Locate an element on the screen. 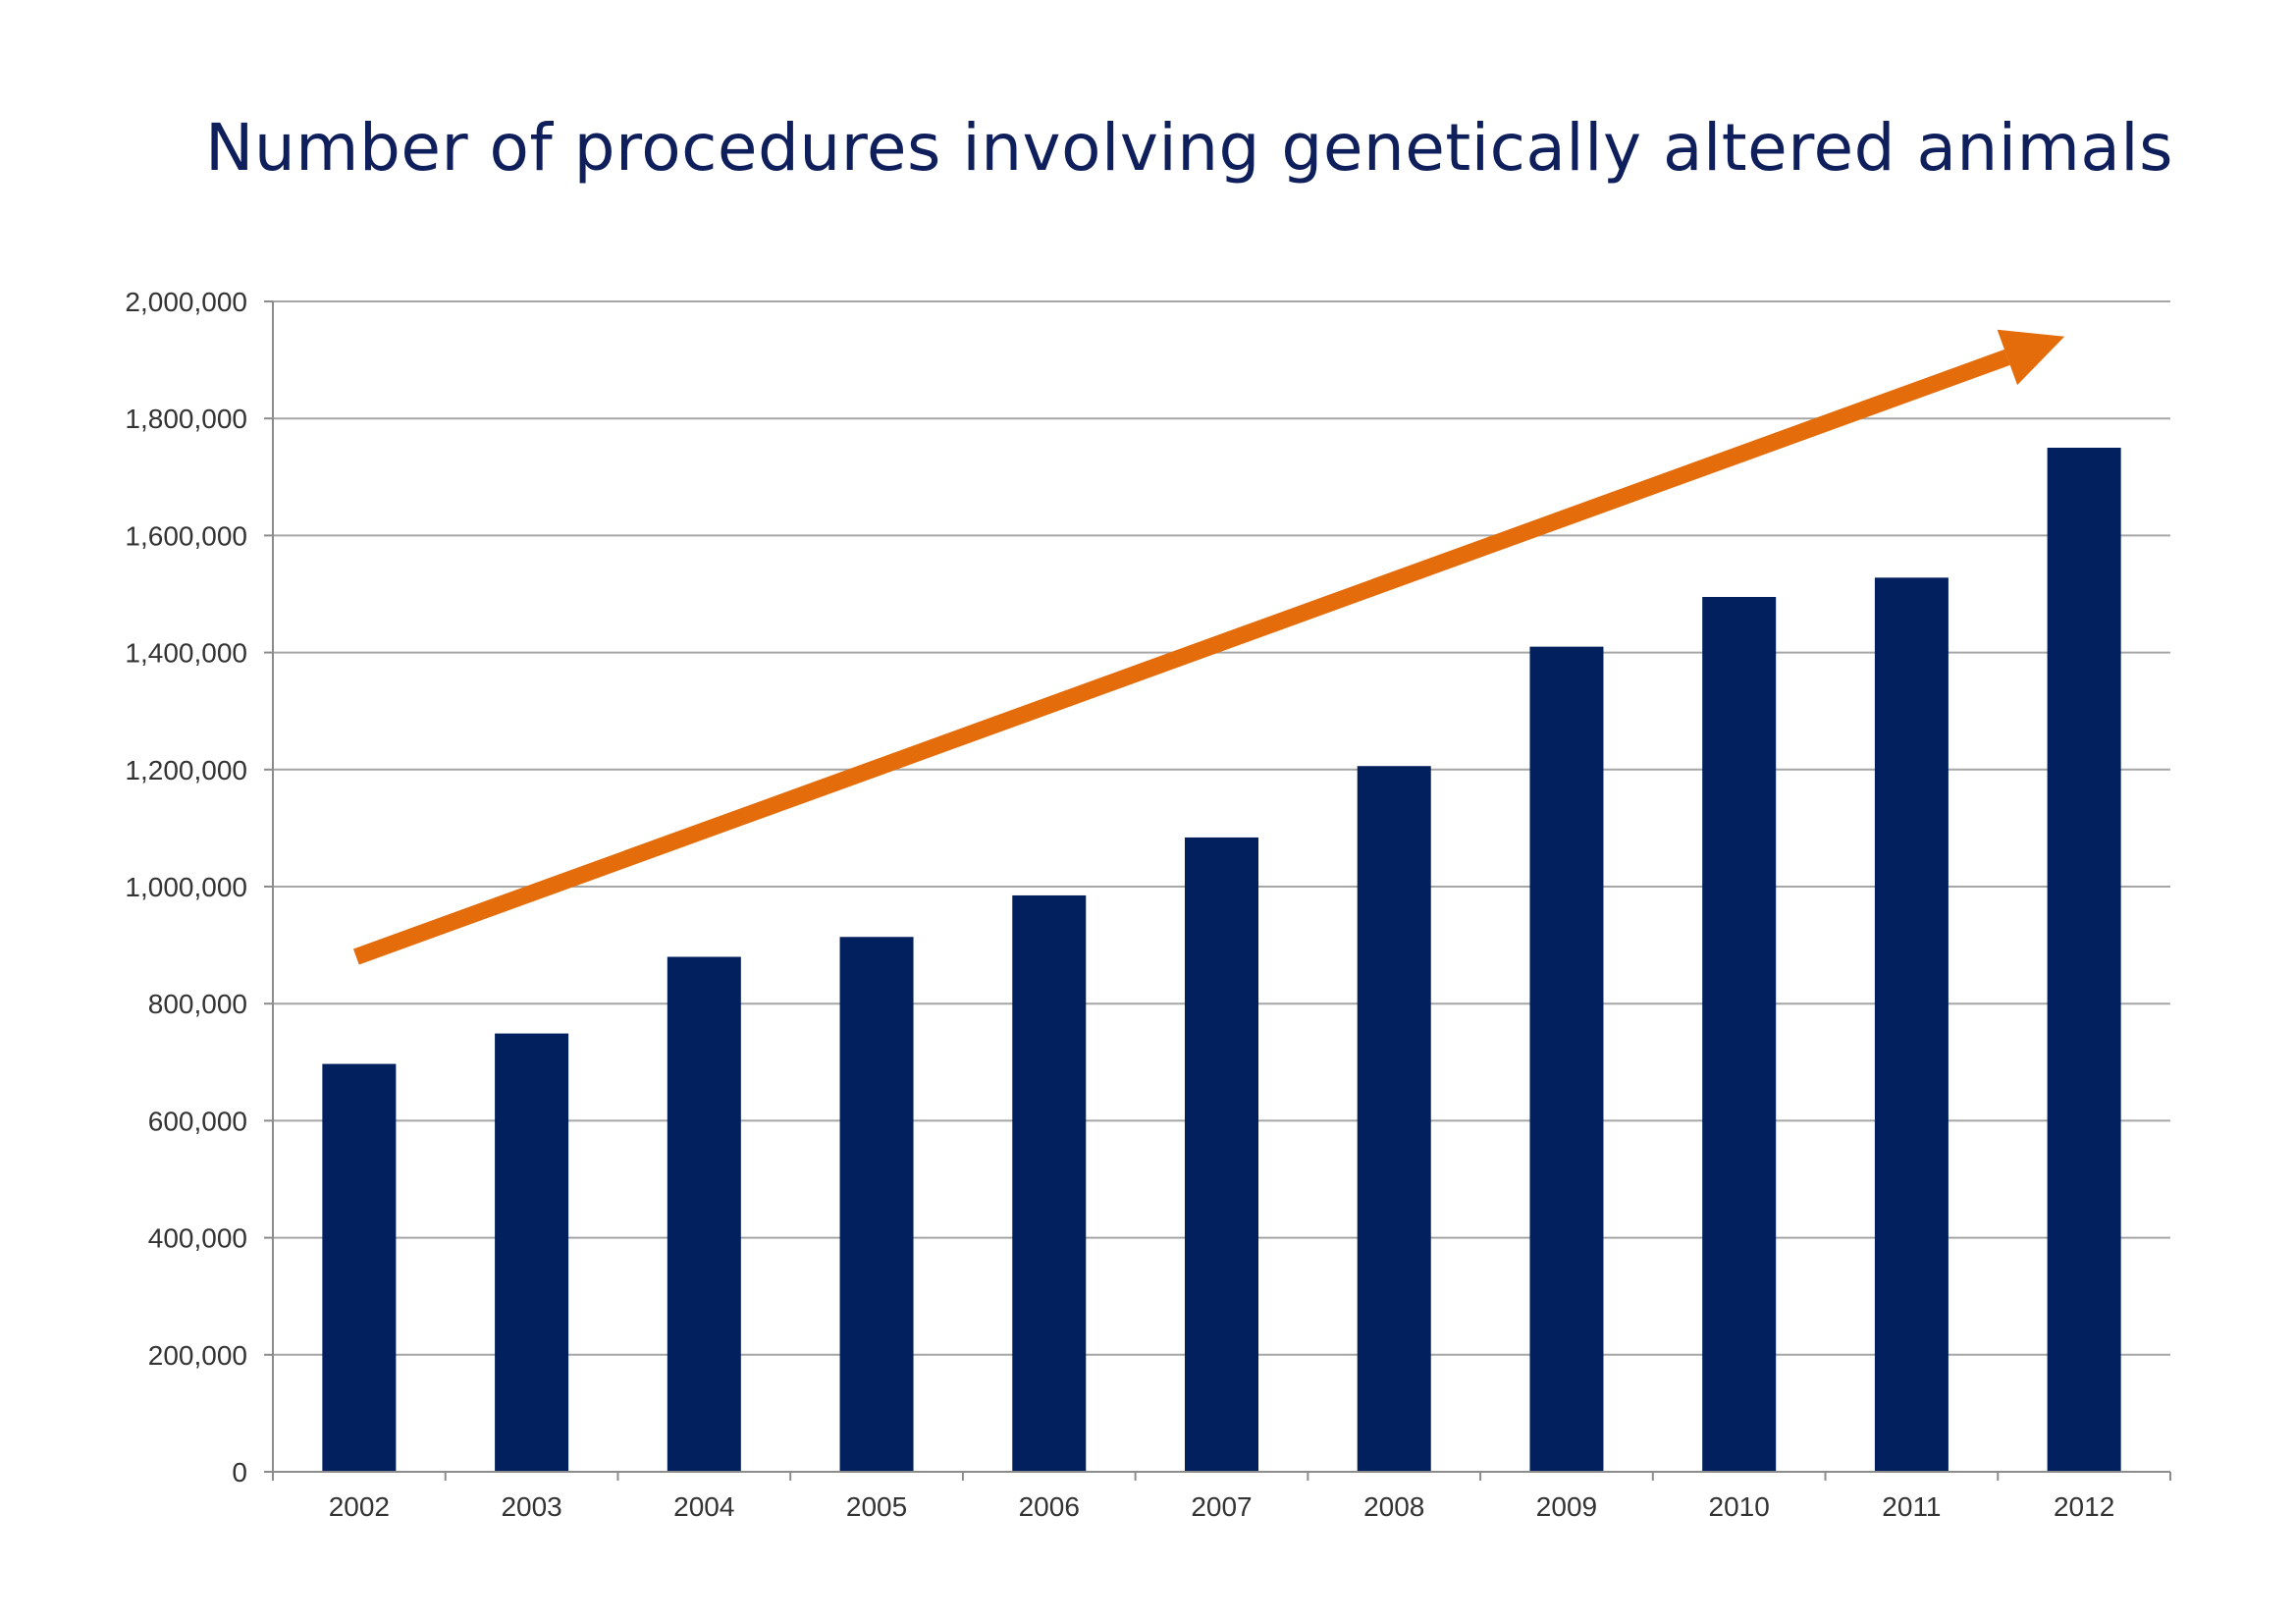 The image size is (2296, 1623). x-tick-label: 2007 is located at coordinates (1221, 1506).